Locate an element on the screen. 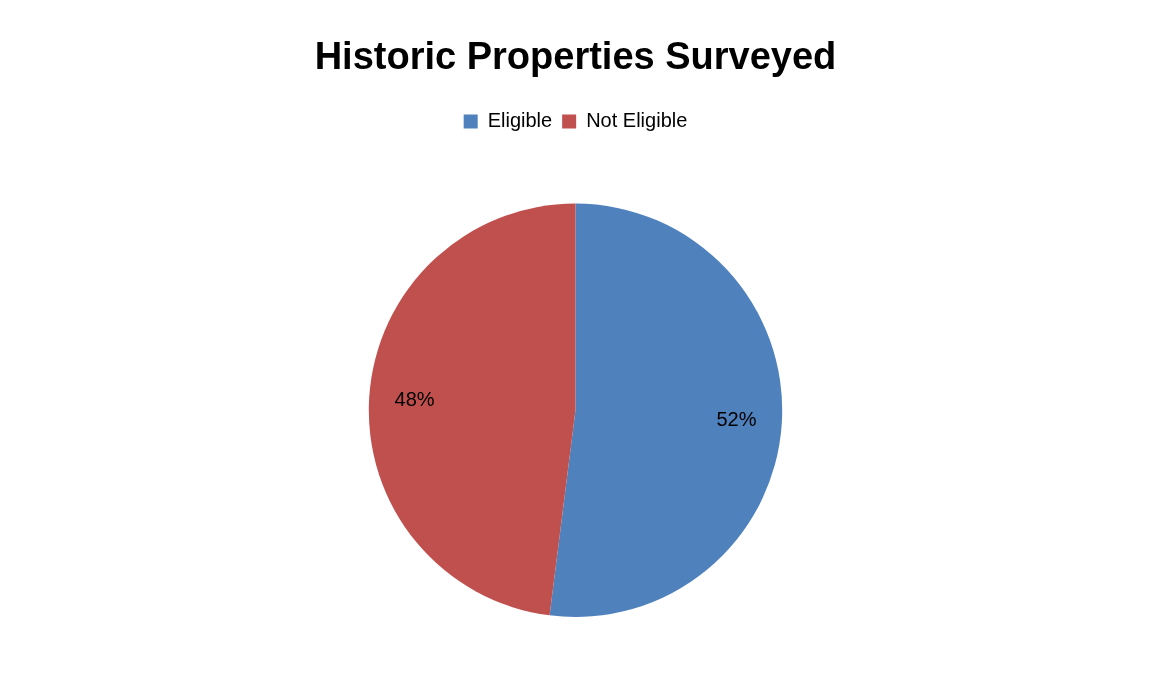  data-label: 52% is located at coordinates (736, 418).